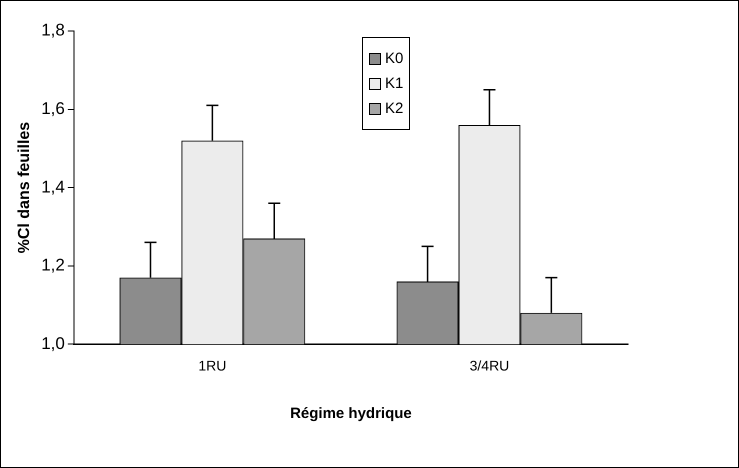  I want to click on y-tick-label: 1,6, so click(53, 108).